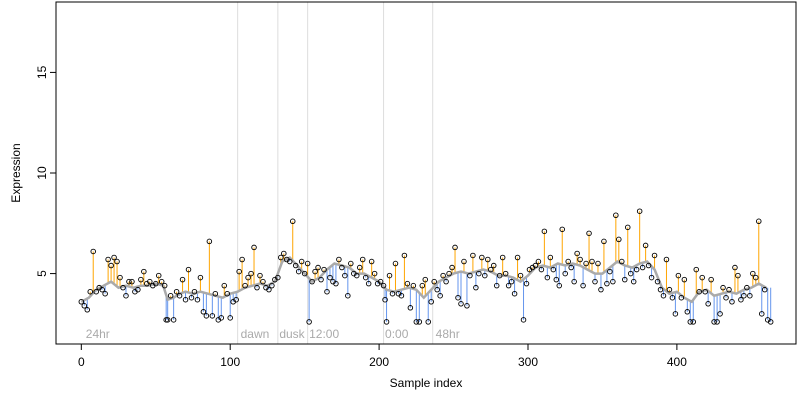 This screenshot has height=400, width=800. Describe the element at coordinates (273, 334) in the screenshot. I see `annotation-labels: 24hr dawn dusk 12:00 0:00 48hr` at that location.